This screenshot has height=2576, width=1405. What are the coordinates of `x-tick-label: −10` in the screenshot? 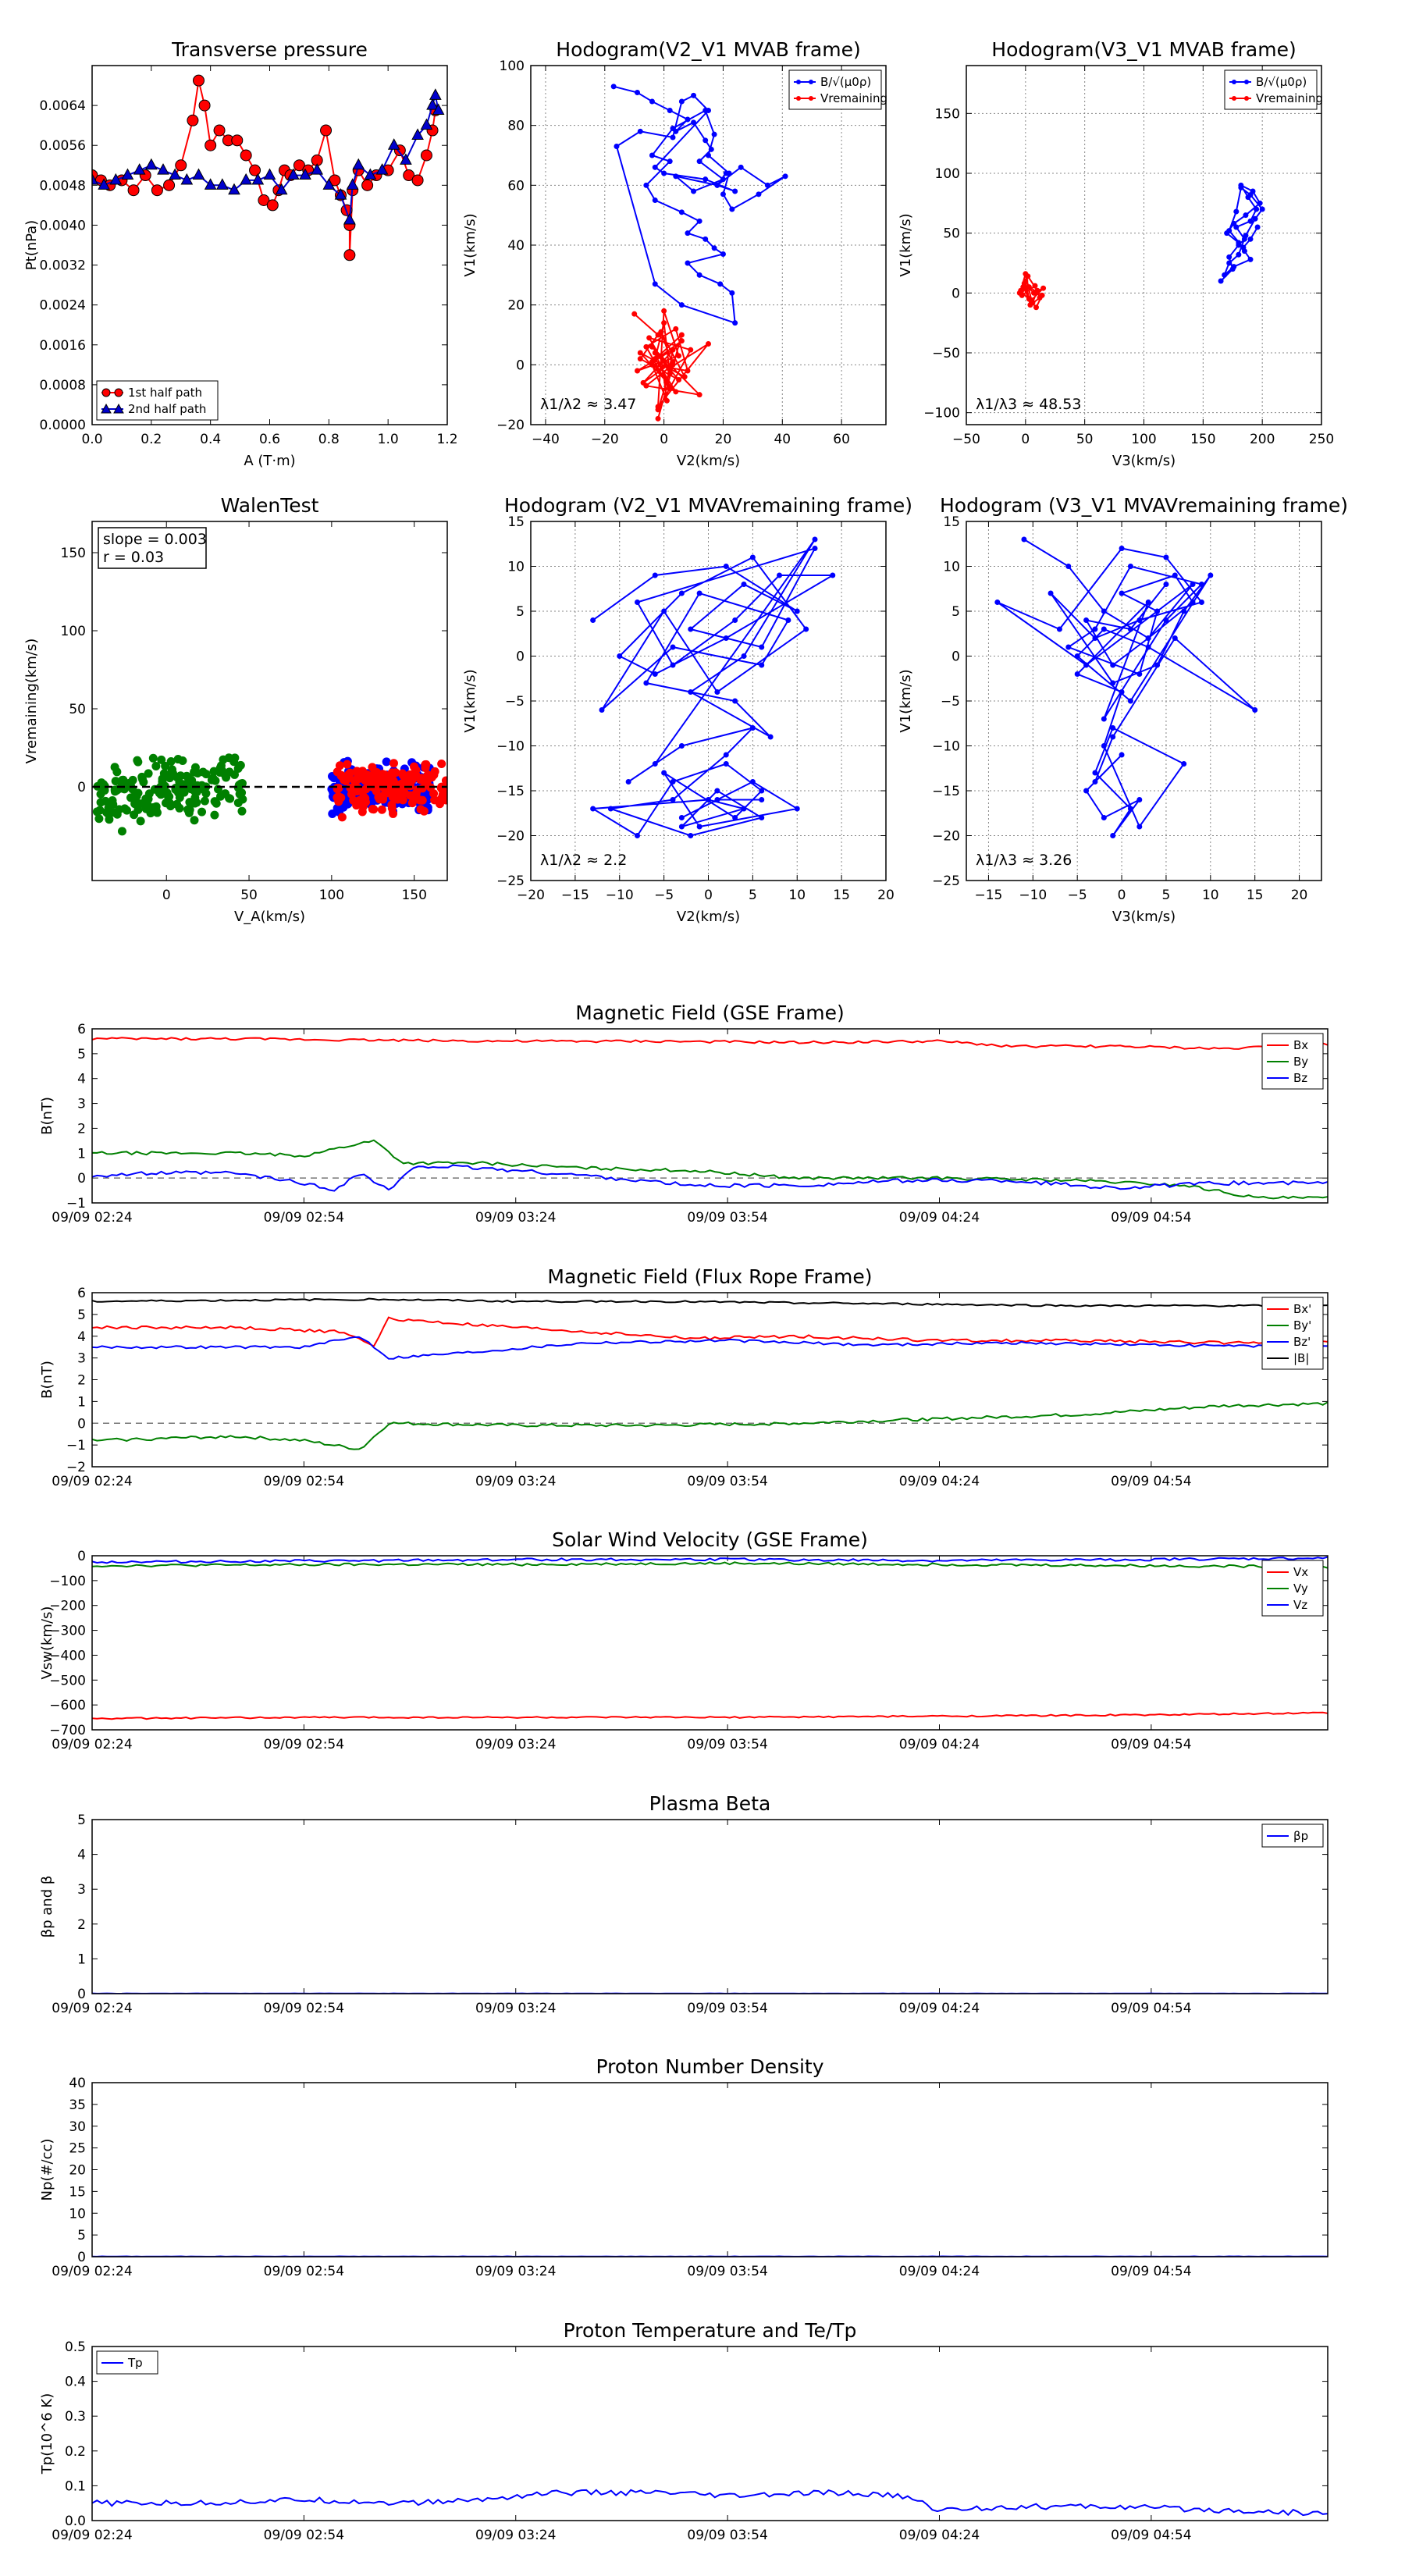 It's located at (1033, 895).